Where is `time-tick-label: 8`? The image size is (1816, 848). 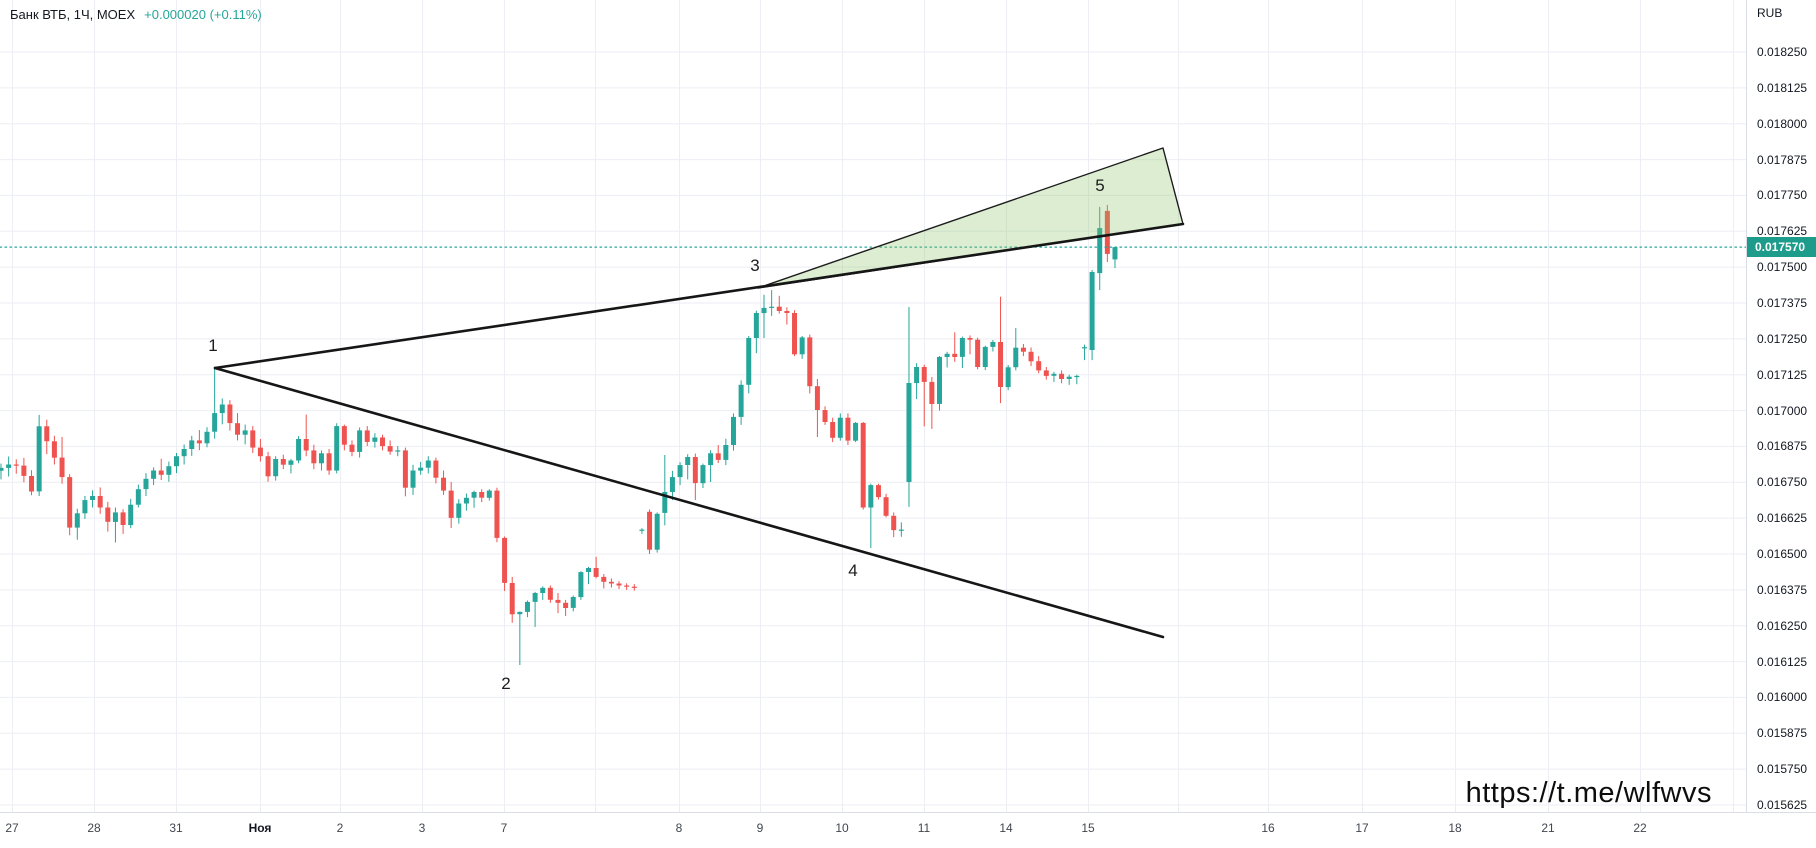
time-tick-label: 8 is located at coordinates (679, 828).